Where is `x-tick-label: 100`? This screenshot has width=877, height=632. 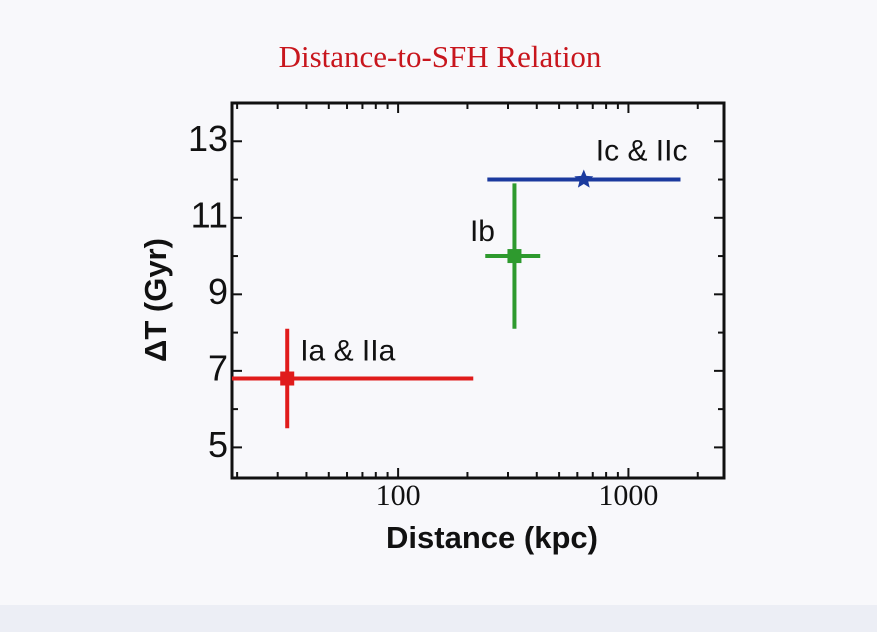
x-tick-label: 100 is located at coordinates (398, 495).